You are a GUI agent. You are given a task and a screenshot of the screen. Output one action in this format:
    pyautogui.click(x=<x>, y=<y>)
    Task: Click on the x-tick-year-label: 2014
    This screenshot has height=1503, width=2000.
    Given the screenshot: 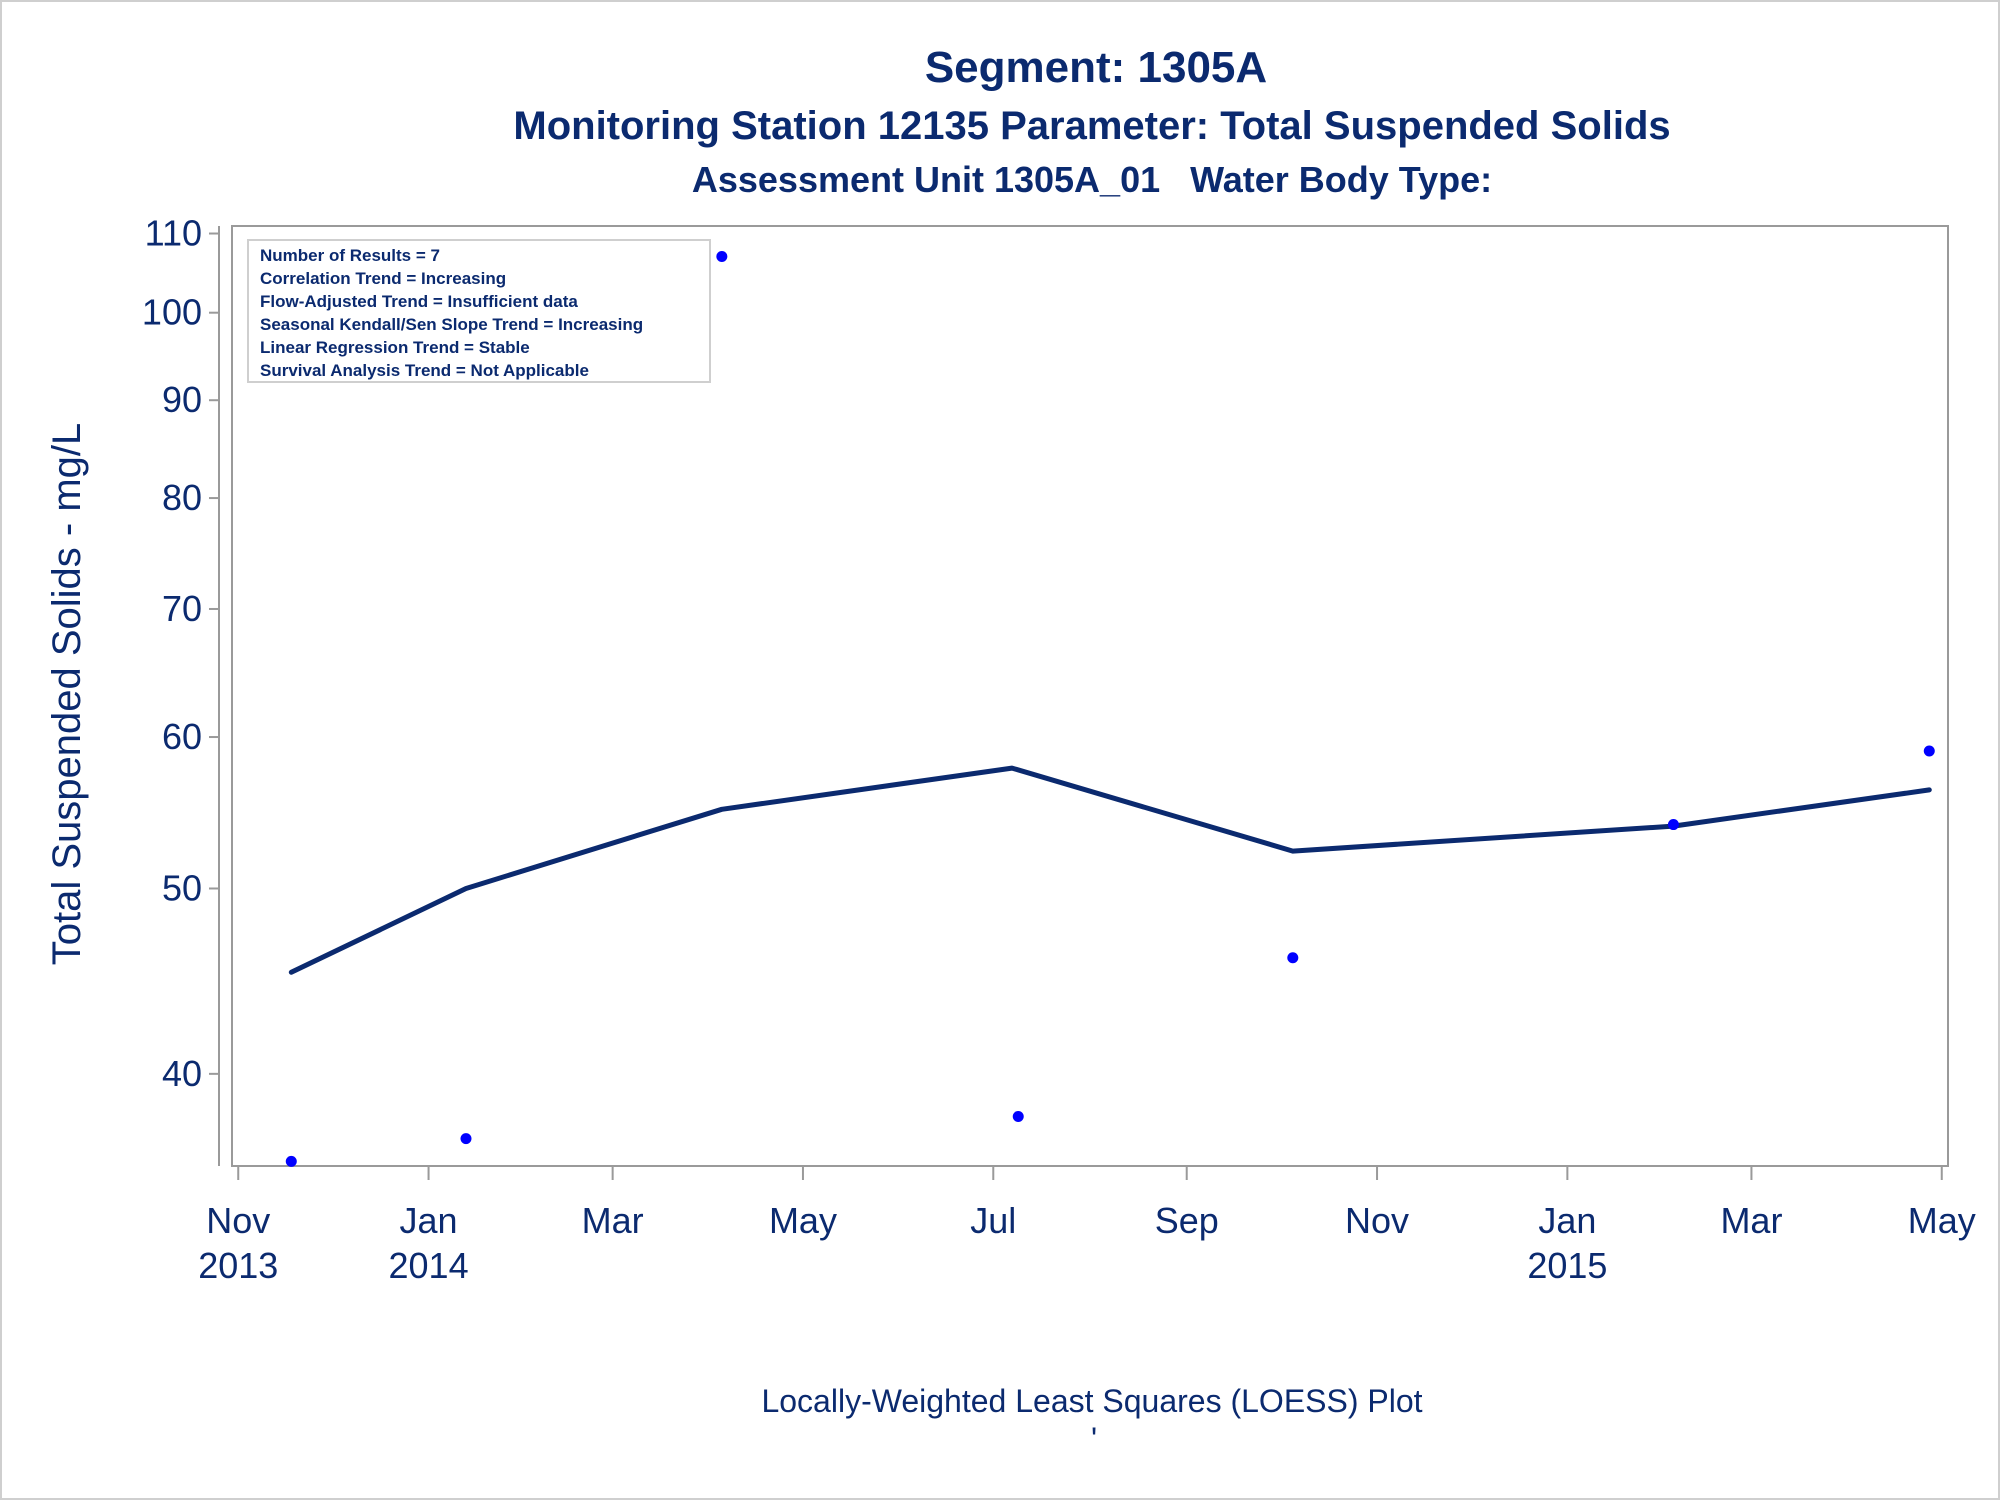 What is the action you would take?
    pyautogui.click(x=429, y=1265)
    